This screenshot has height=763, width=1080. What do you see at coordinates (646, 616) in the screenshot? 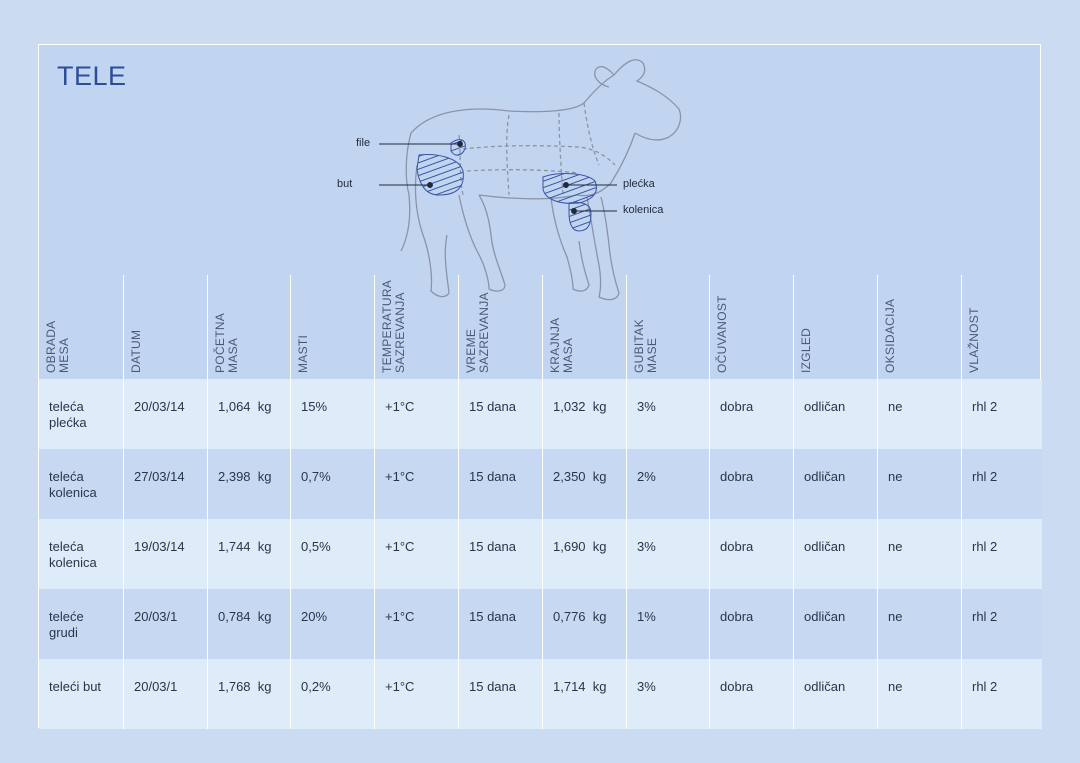
I see `cell-text: 1%` at bounding box center [646, 616].